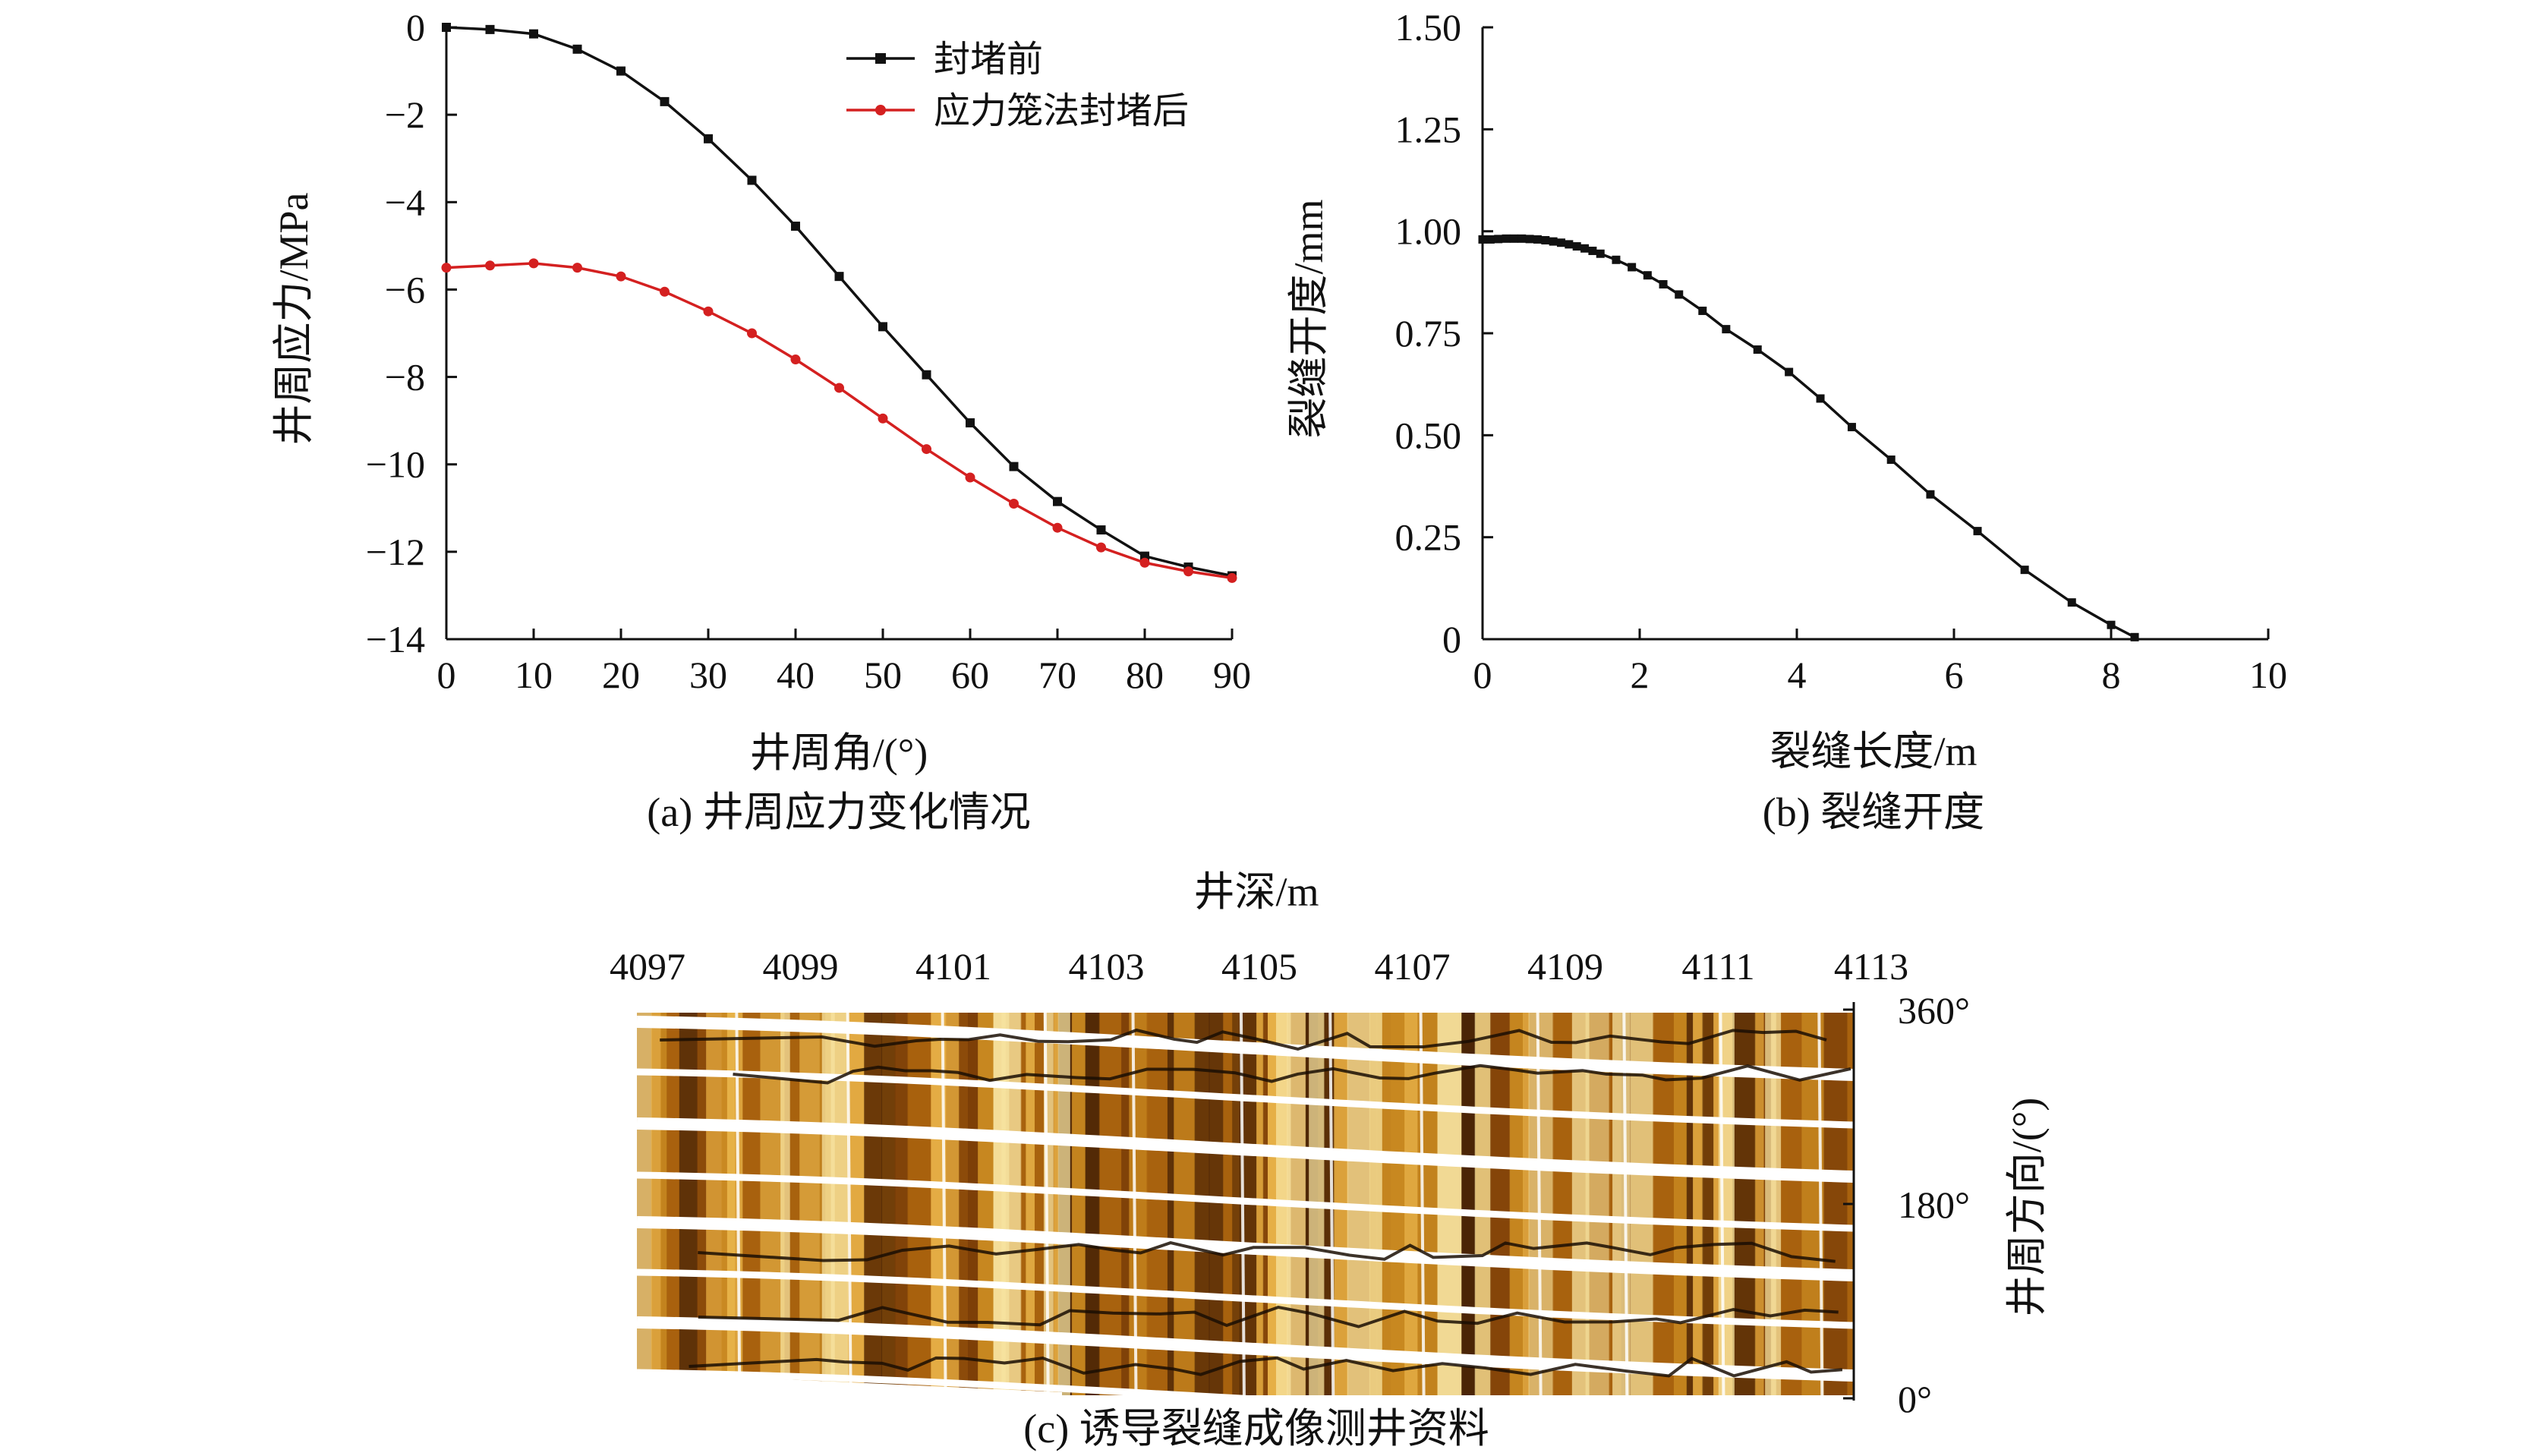 This screenshot has width=2540, height=1456. Describe the element at coordinates (647, 966) in the screenshot. I see `panel-c-depth-tick-label: 4097` at that location.